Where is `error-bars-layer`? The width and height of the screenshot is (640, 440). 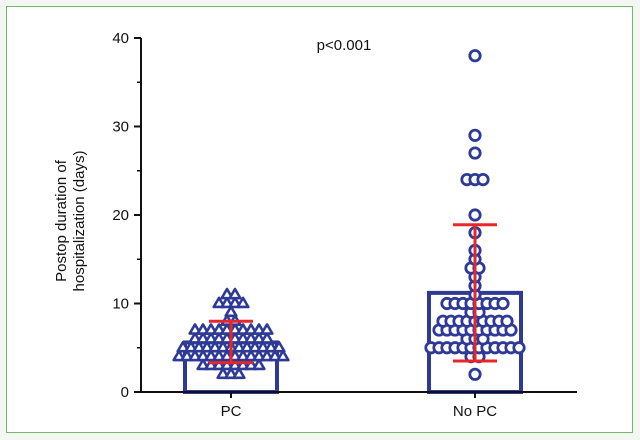 error-bars-layer is located at coordinates (353, 294).